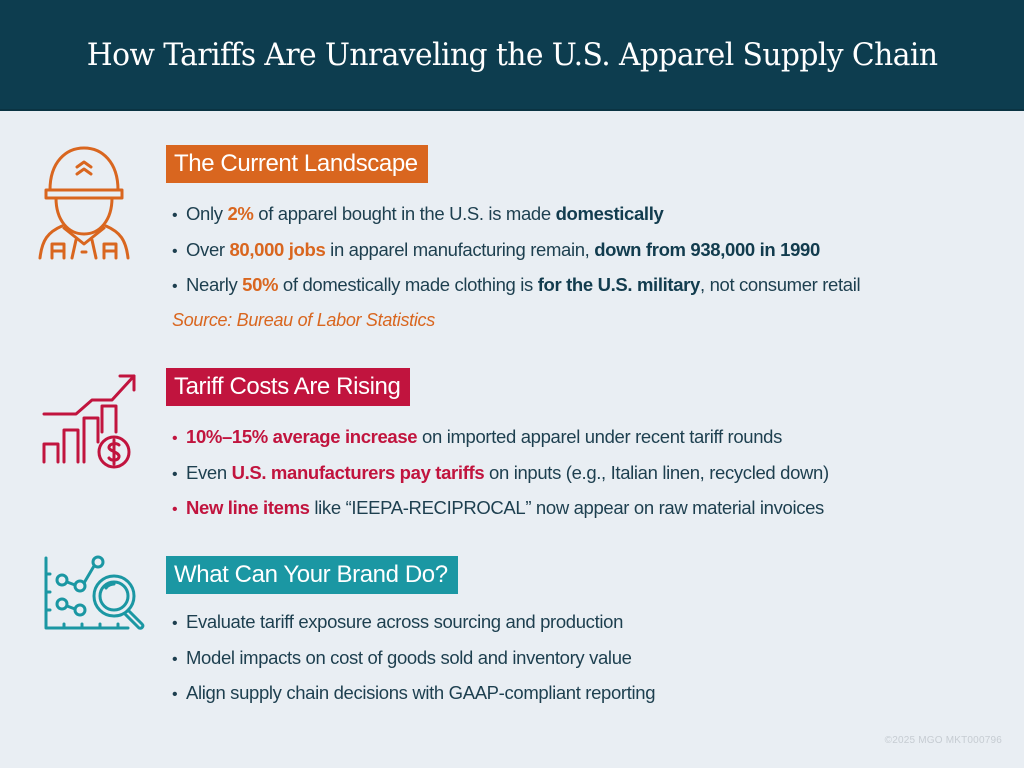 The height and width of the screenshot is (768, 1024). Describe the element at coordinates (302, 436) in the screenshot. I see `highlight-stat: 10%–15% average increase` at that location.